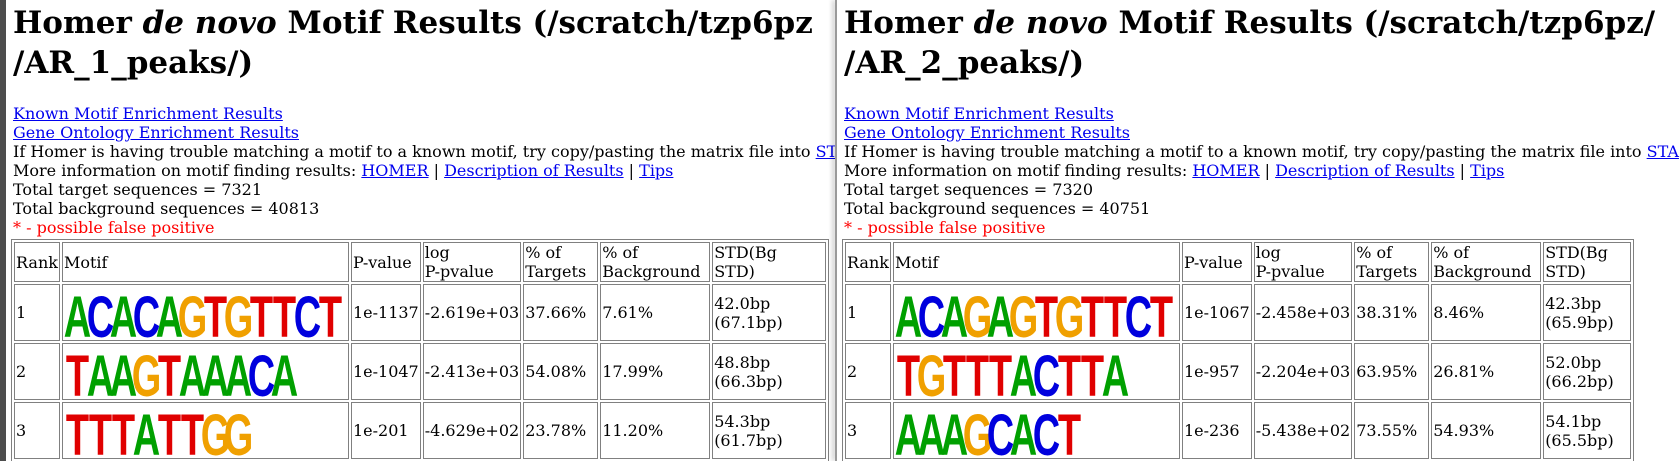 This screenshot has width=1680, height=461. I want to click on background-cell: 8.46%, so click(1486, 312).